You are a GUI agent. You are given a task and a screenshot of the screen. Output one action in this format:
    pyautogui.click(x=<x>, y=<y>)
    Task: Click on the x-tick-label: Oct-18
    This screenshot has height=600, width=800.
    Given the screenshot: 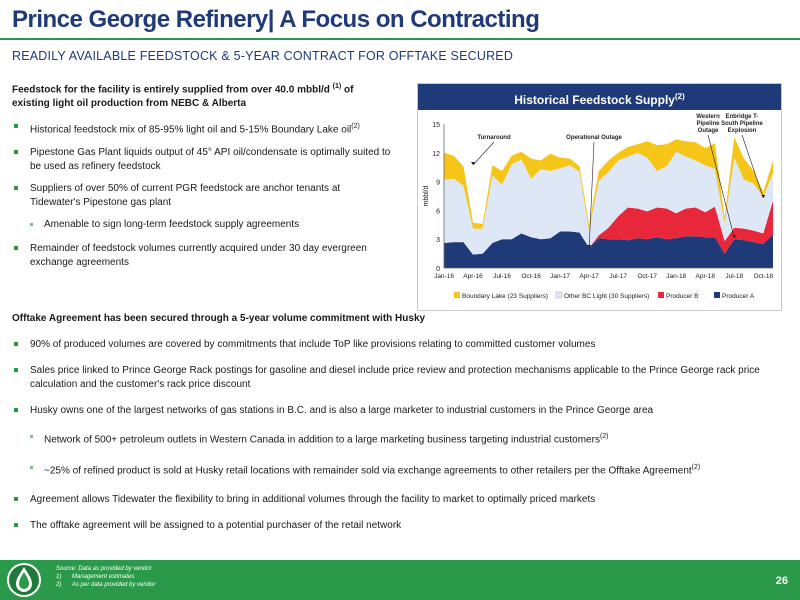 What is the action you would take?
    pyautogui.click(x=764, y=276)
    